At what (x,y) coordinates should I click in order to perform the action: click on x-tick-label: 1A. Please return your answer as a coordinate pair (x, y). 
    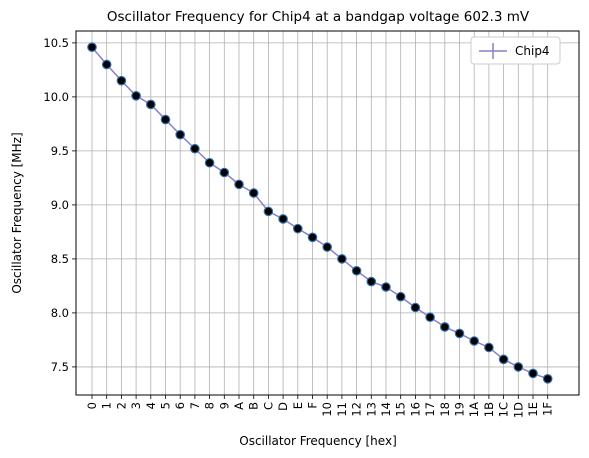
    Looking at the image, I should click on (474, 409).